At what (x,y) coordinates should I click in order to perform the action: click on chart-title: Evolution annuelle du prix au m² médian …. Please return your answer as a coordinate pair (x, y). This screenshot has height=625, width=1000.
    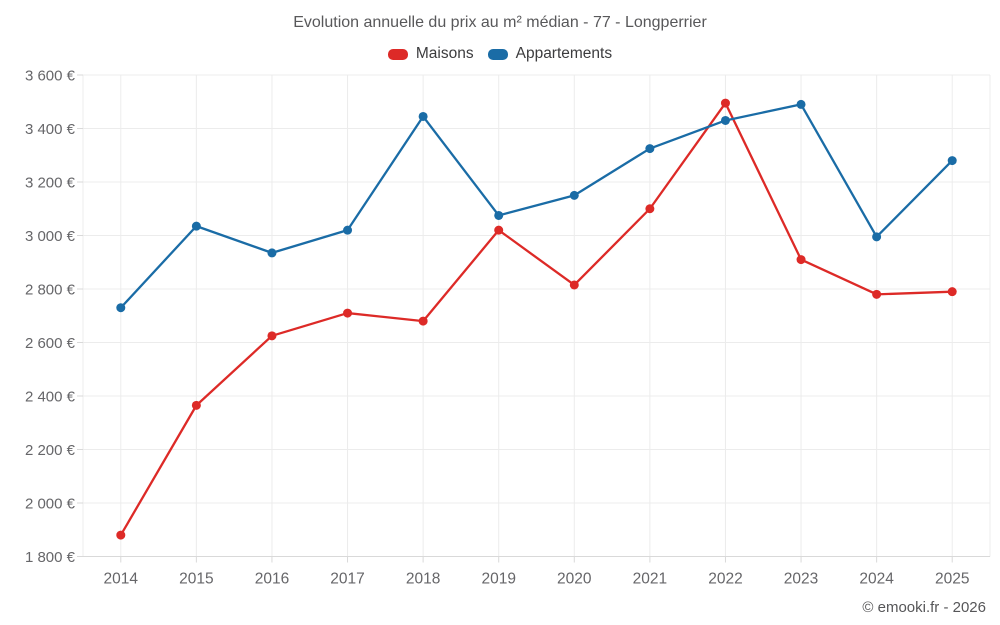
    Looking at the image, I should click on (500, 22).